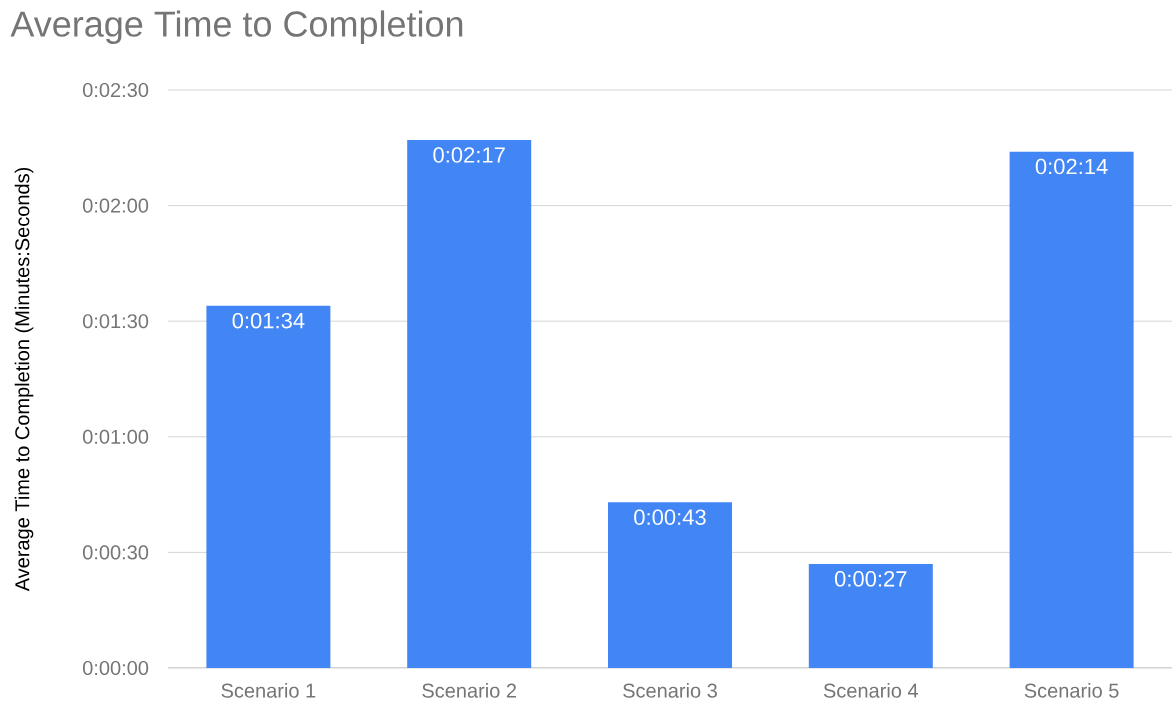  What do you see at coordinates (115, 90) in the screenshot?
I see `y-tick-label: 0:02:30` at bounding box center [115, 90].